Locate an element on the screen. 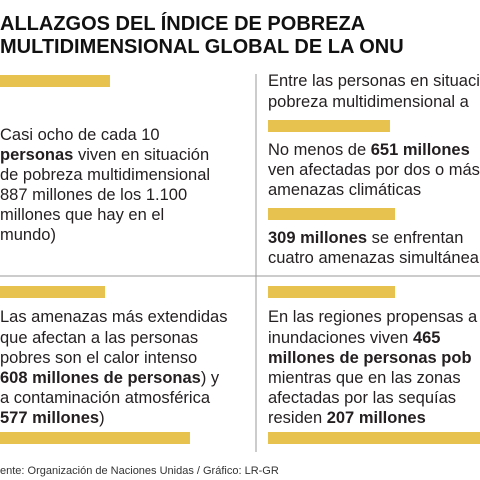 This screenshot has height=480, width=480. text: que afectan a las personas is located at coordinates (99, 338).